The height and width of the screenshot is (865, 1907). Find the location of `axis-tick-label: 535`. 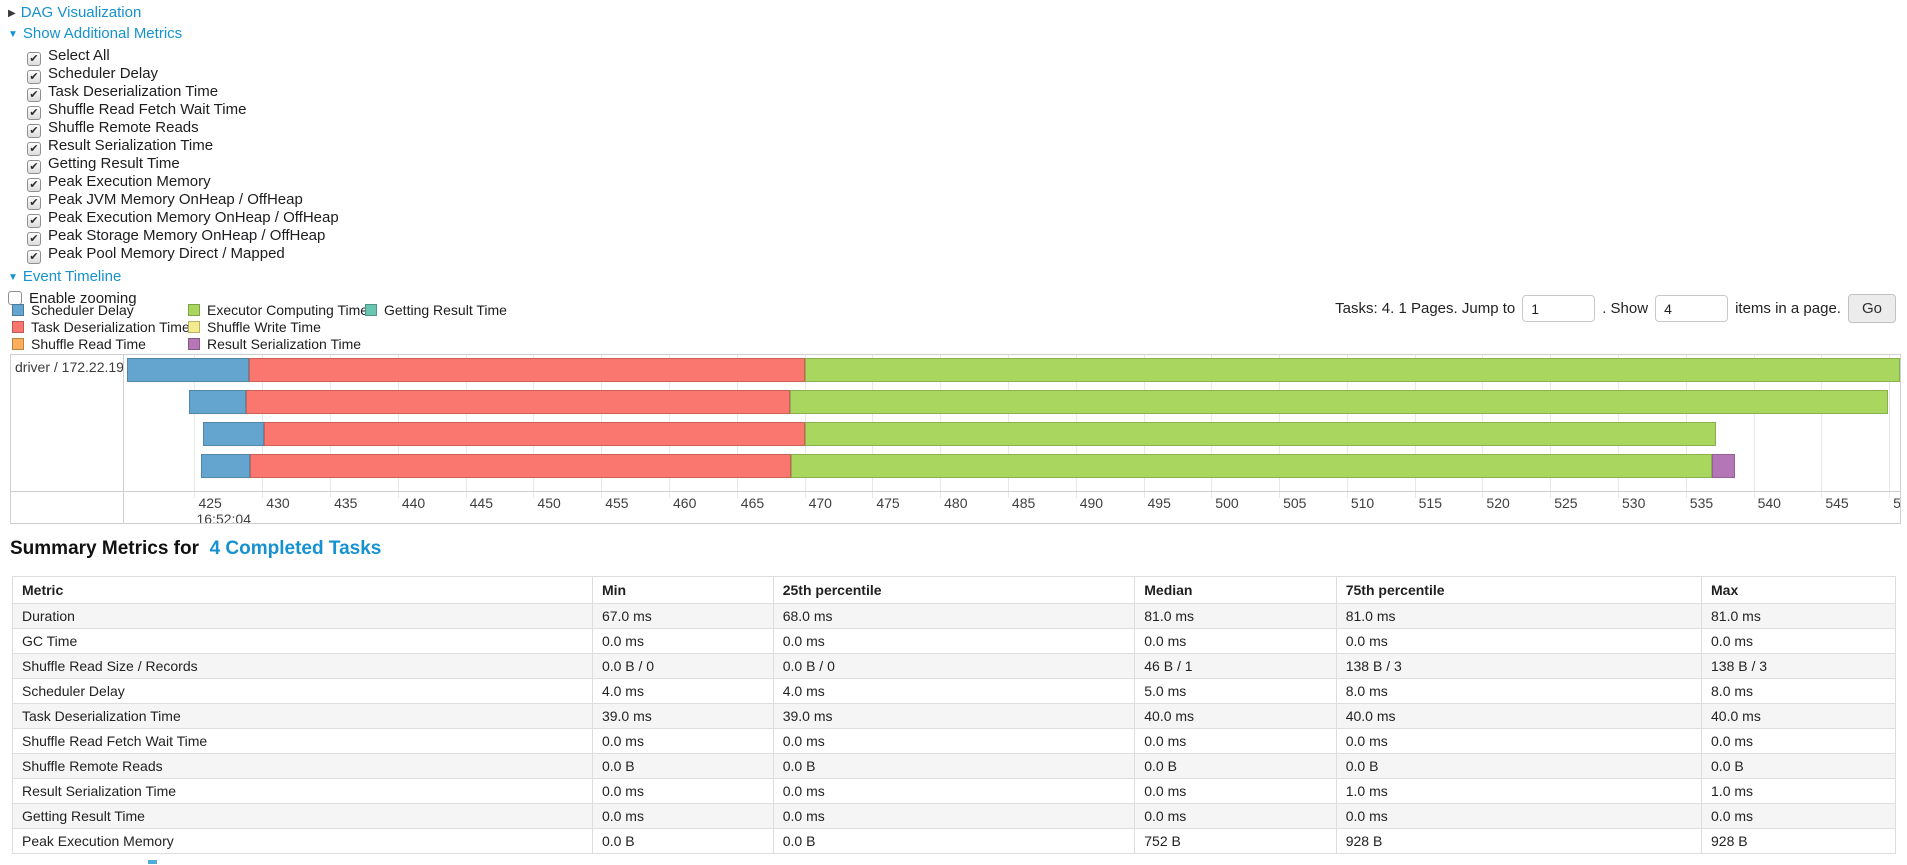

axis-tick-label: 535 is located at coordinates (1701, 503).